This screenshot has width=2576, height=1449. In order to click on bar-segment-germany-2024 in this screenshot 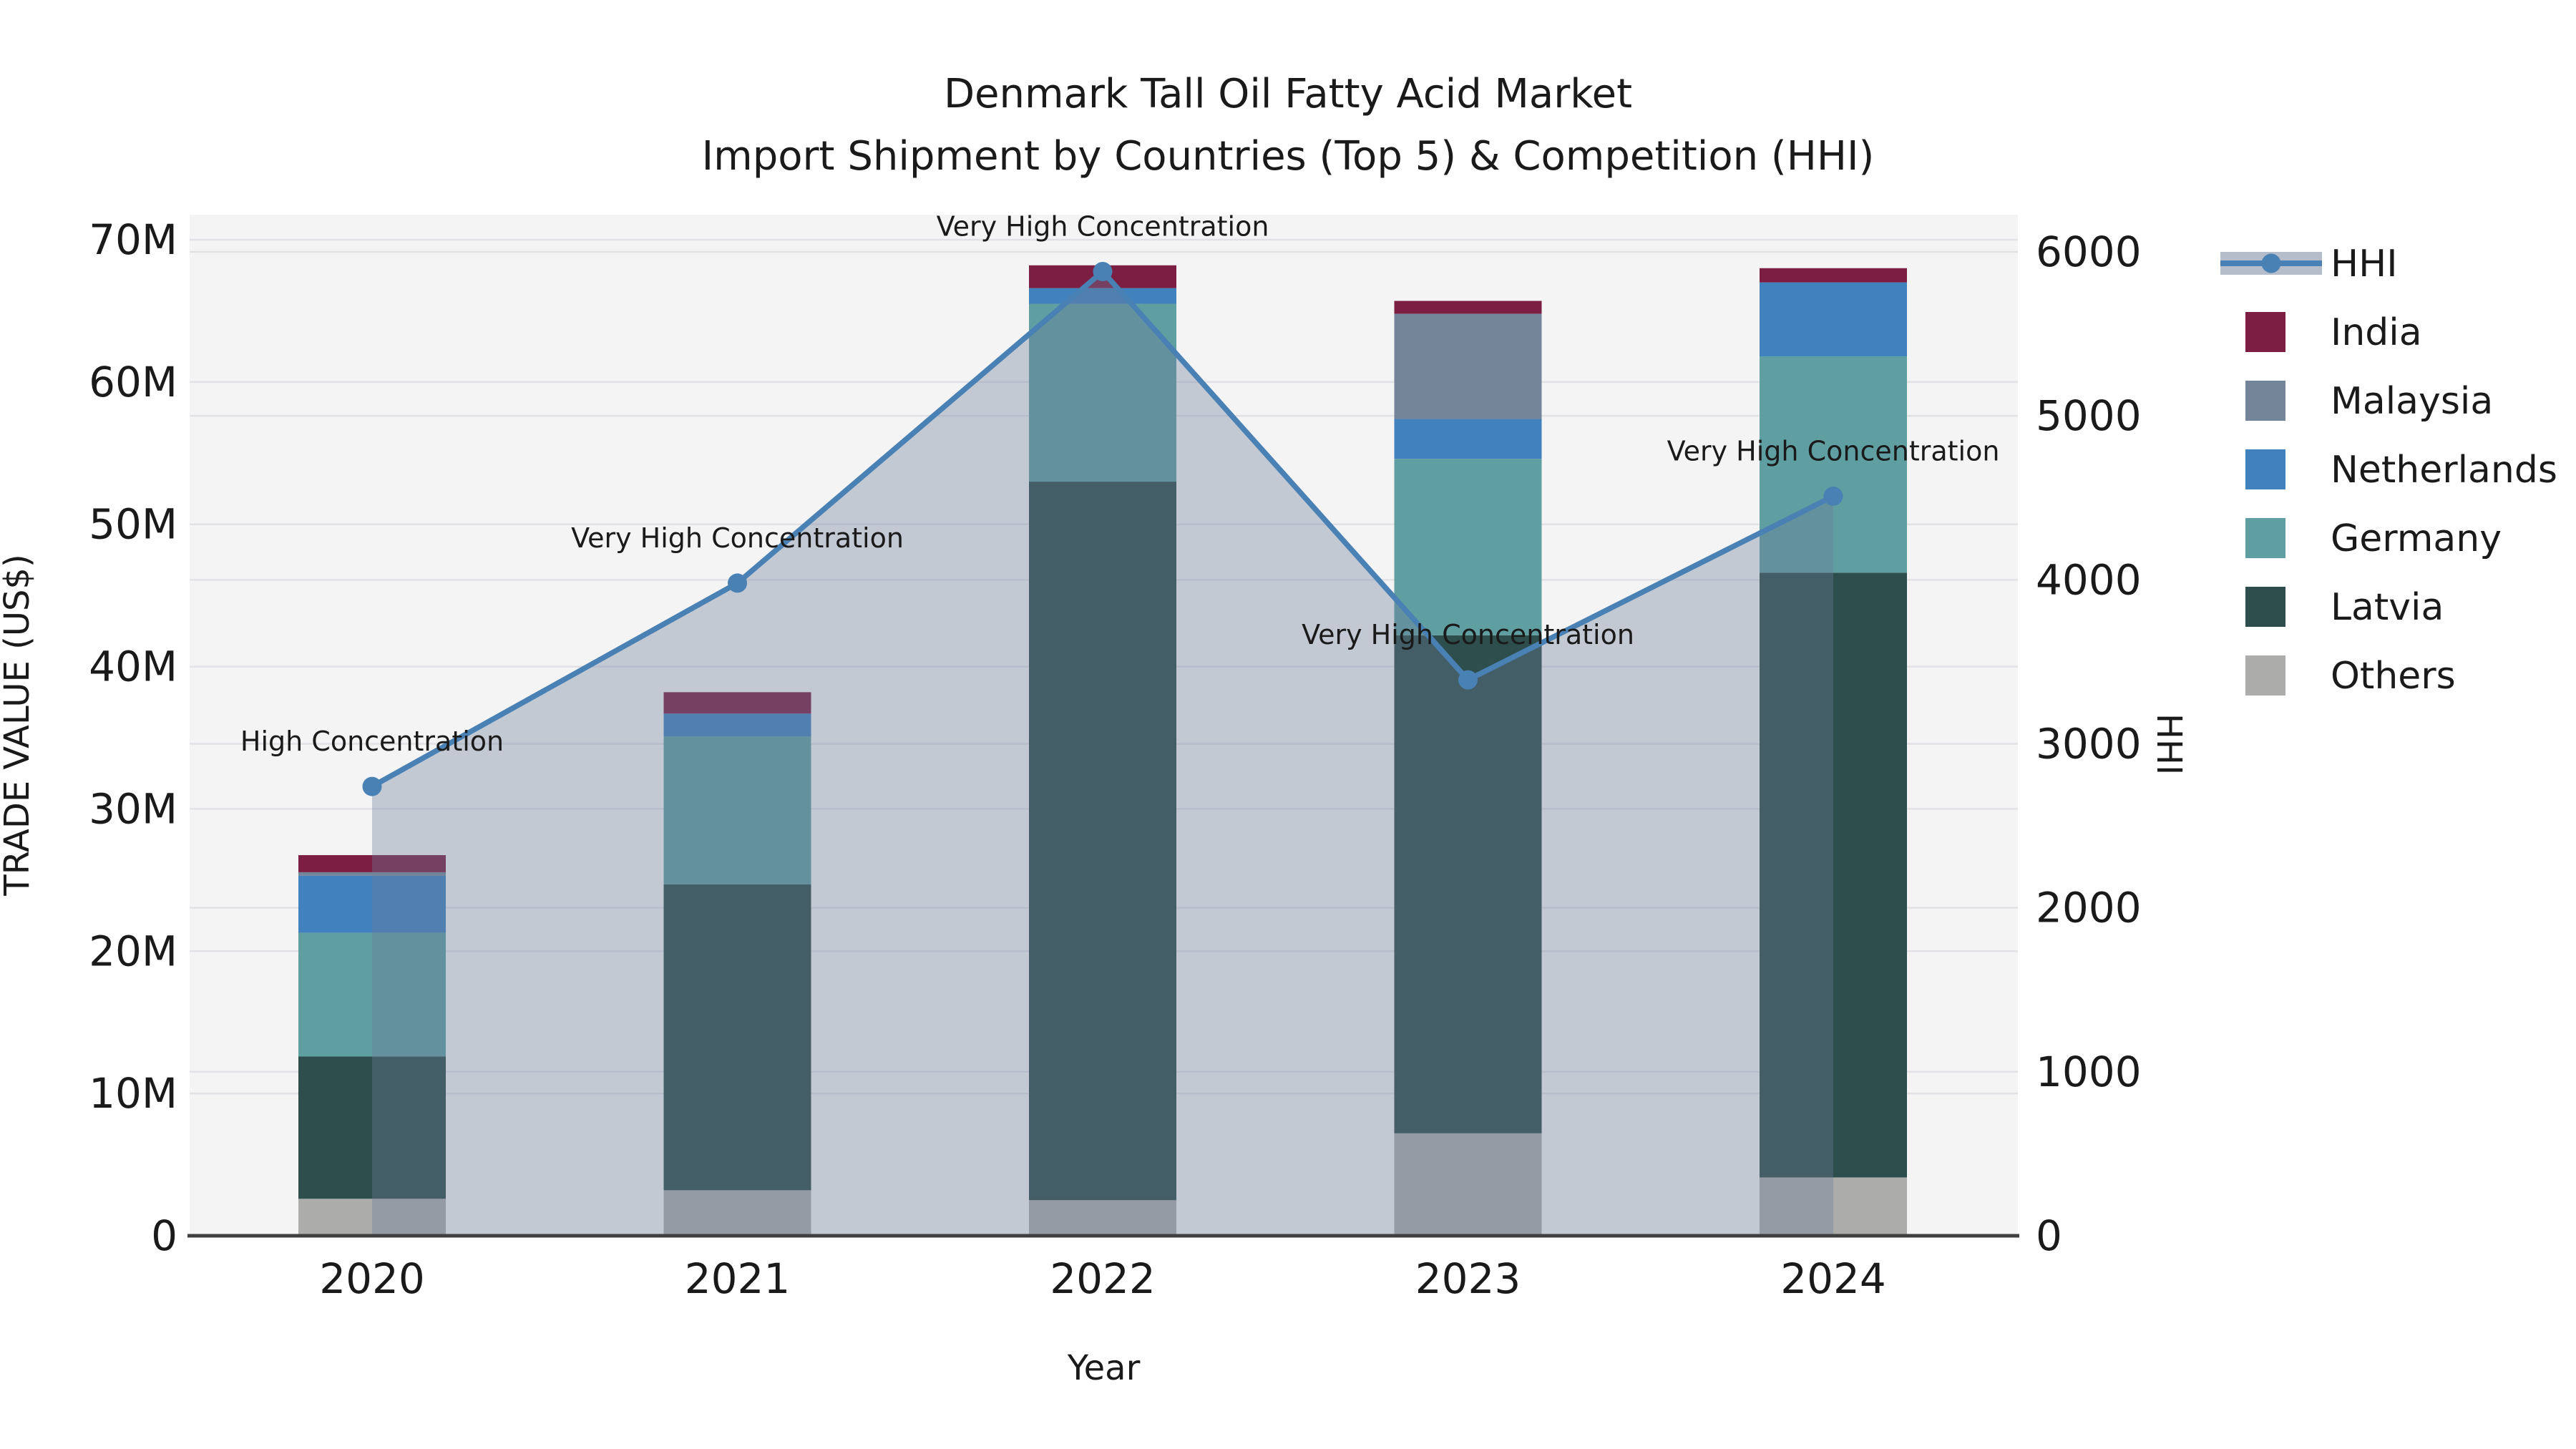, I will do `click(1833, 464)`.